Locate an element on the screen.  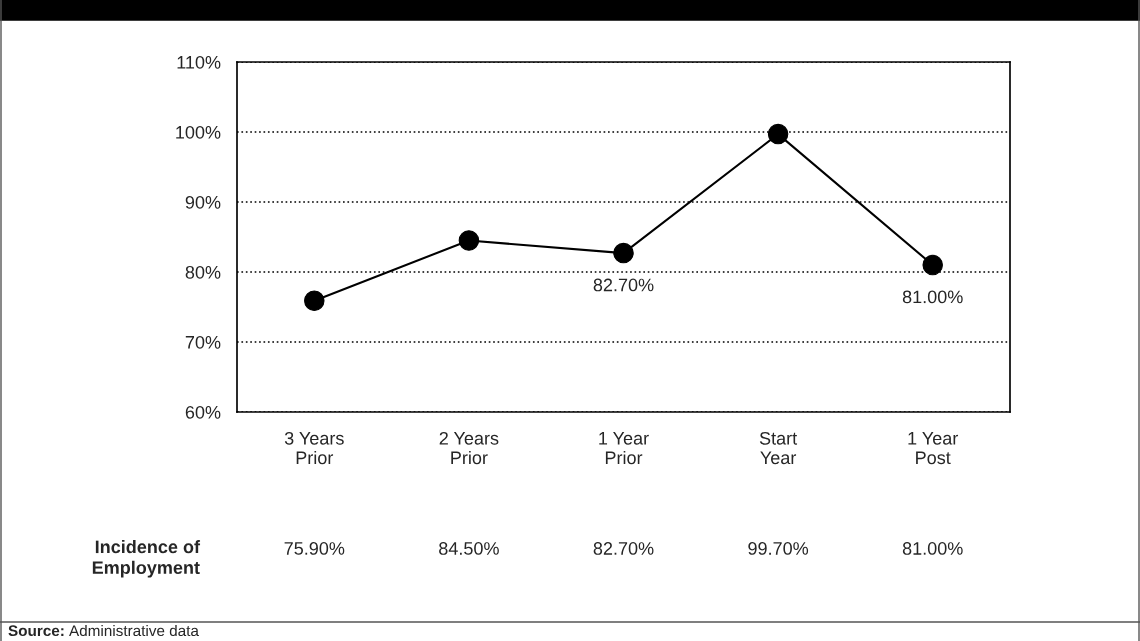
x-tick-label: 2 Years Prior is located at coordinates (469, 448).